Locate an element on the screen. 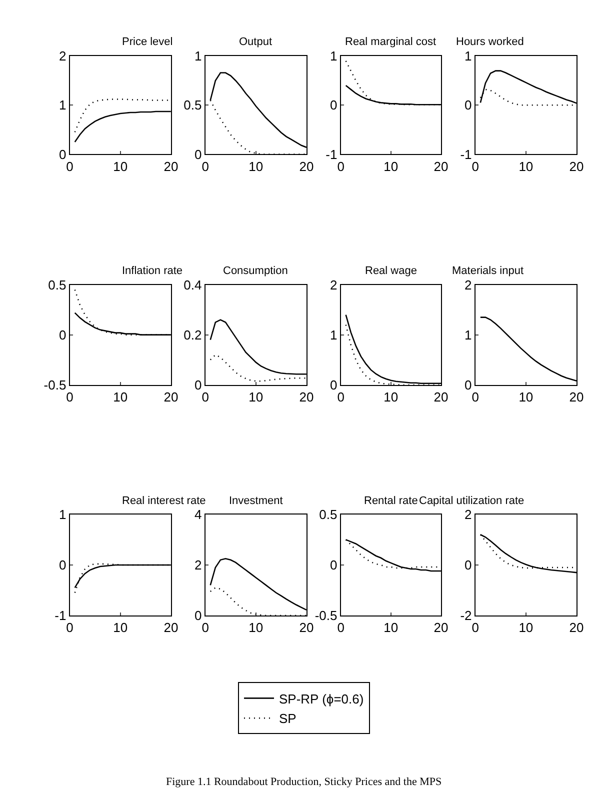 This screenshot has width=611, height=809. y-tick-label: 0.2 is located at coordinates (193, 334).